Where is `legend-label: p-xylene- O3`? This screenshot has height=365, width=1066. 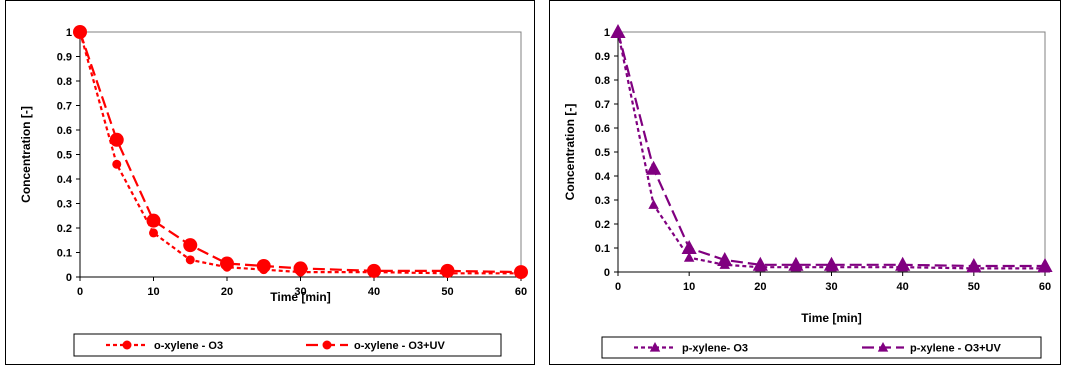 legend-label: p-xylene- O3 is located at coordinates (715, 349).